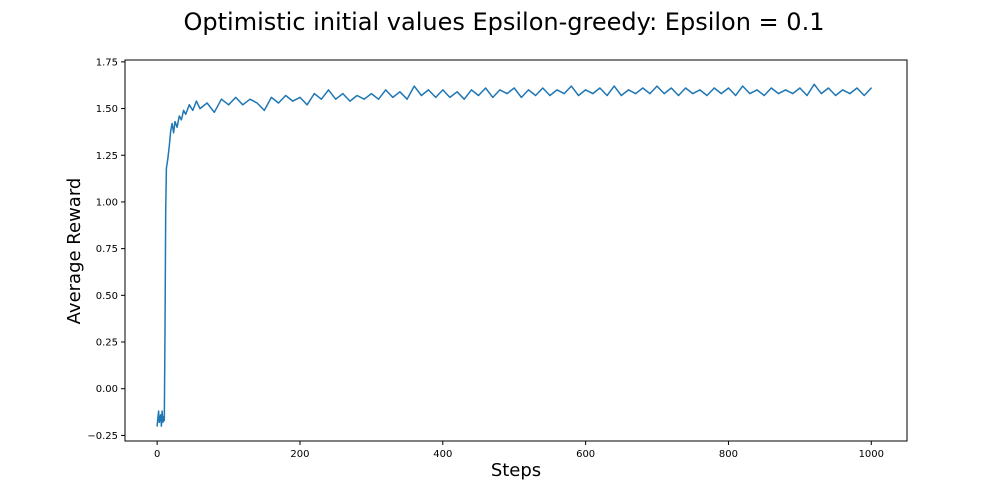 This screenshot has width=1008, height=504. Describe the element at coordinates (516, 470) in the screenshot. I see `x-axis-label: Steps` at that location.